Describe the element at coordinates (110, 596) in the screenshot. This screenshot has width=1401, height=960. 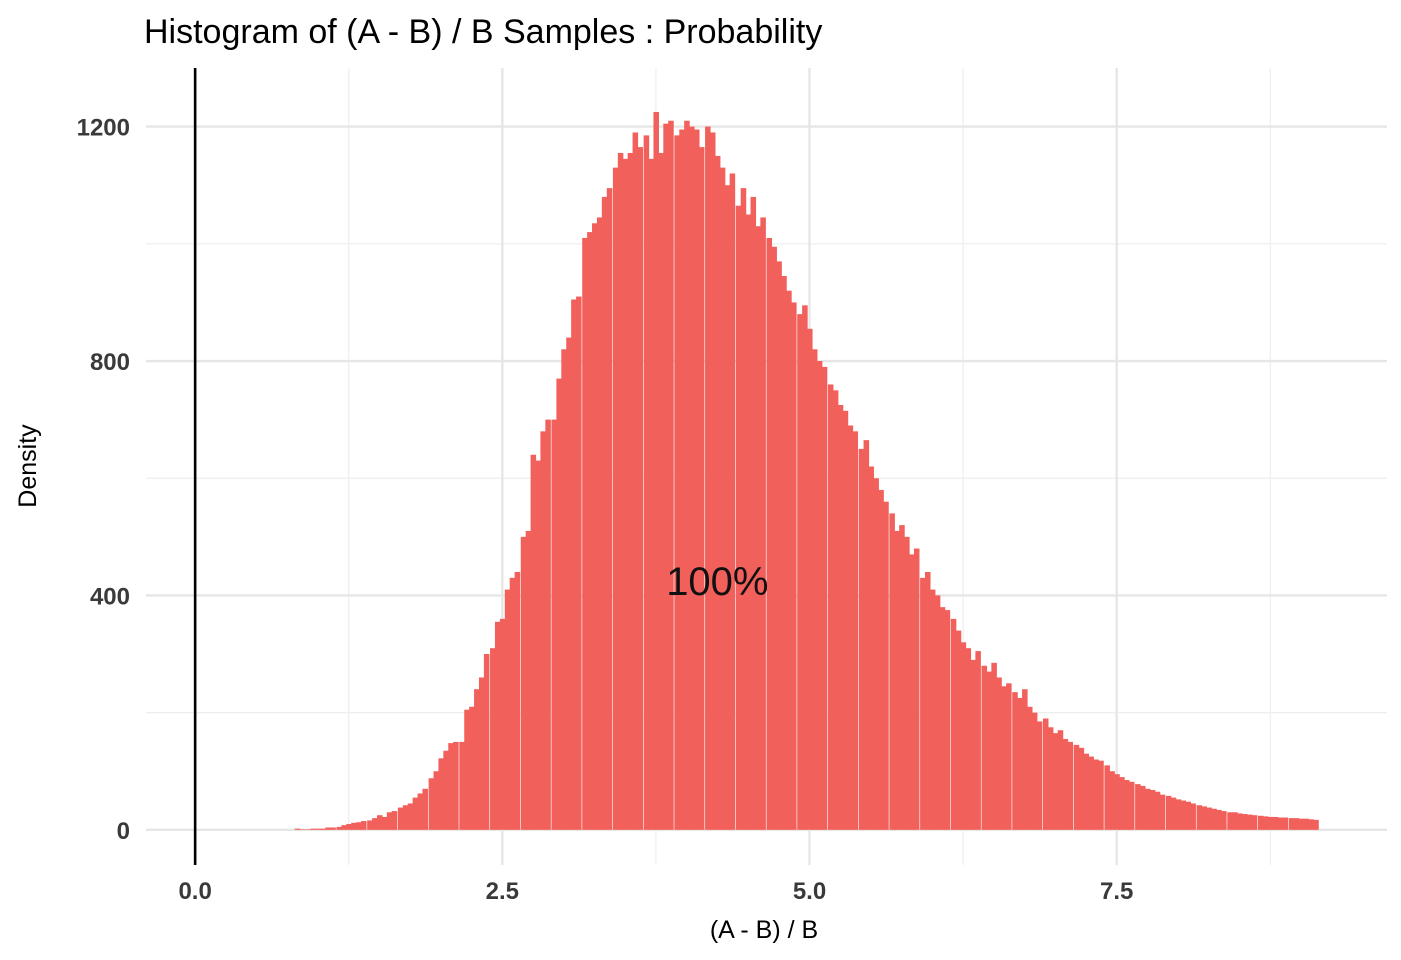
I see `y-tick-label: 400` at that location.